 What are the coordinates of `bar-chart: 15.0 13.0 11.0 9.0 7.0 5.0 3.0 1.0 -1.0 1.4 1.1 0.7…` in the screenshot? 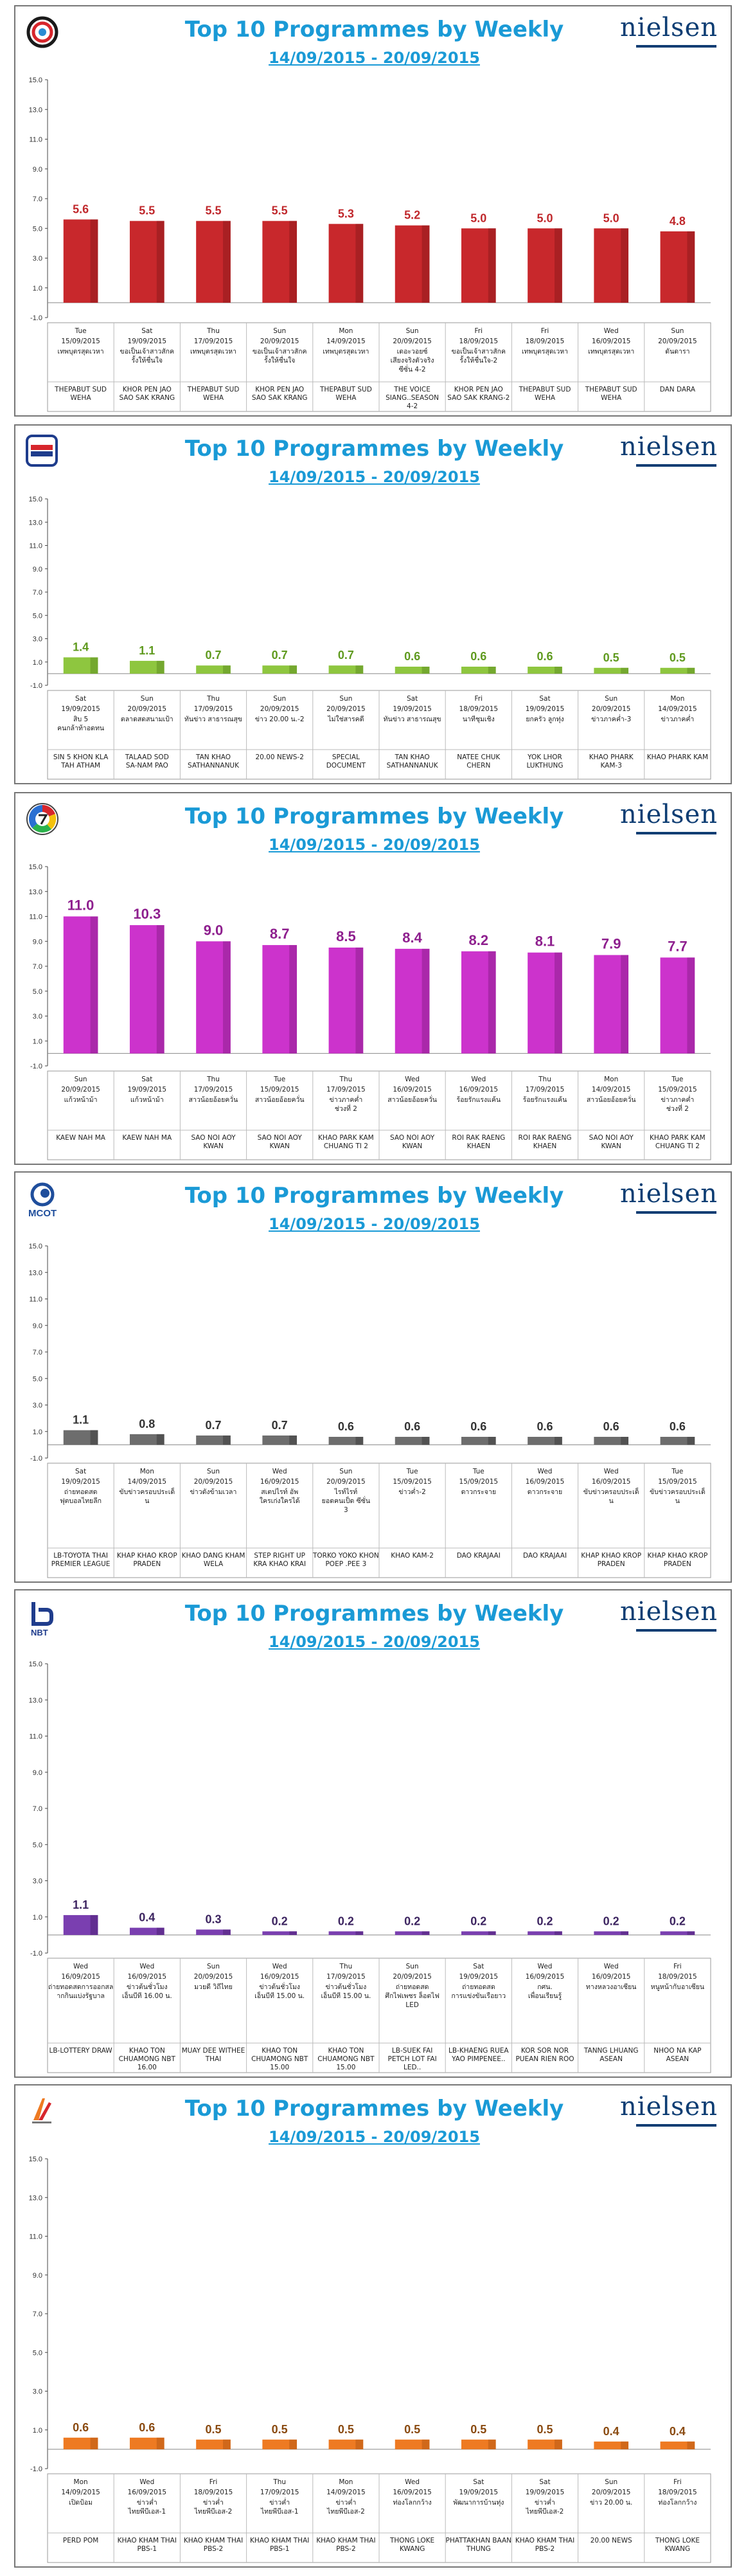 It's located at (370, 638).